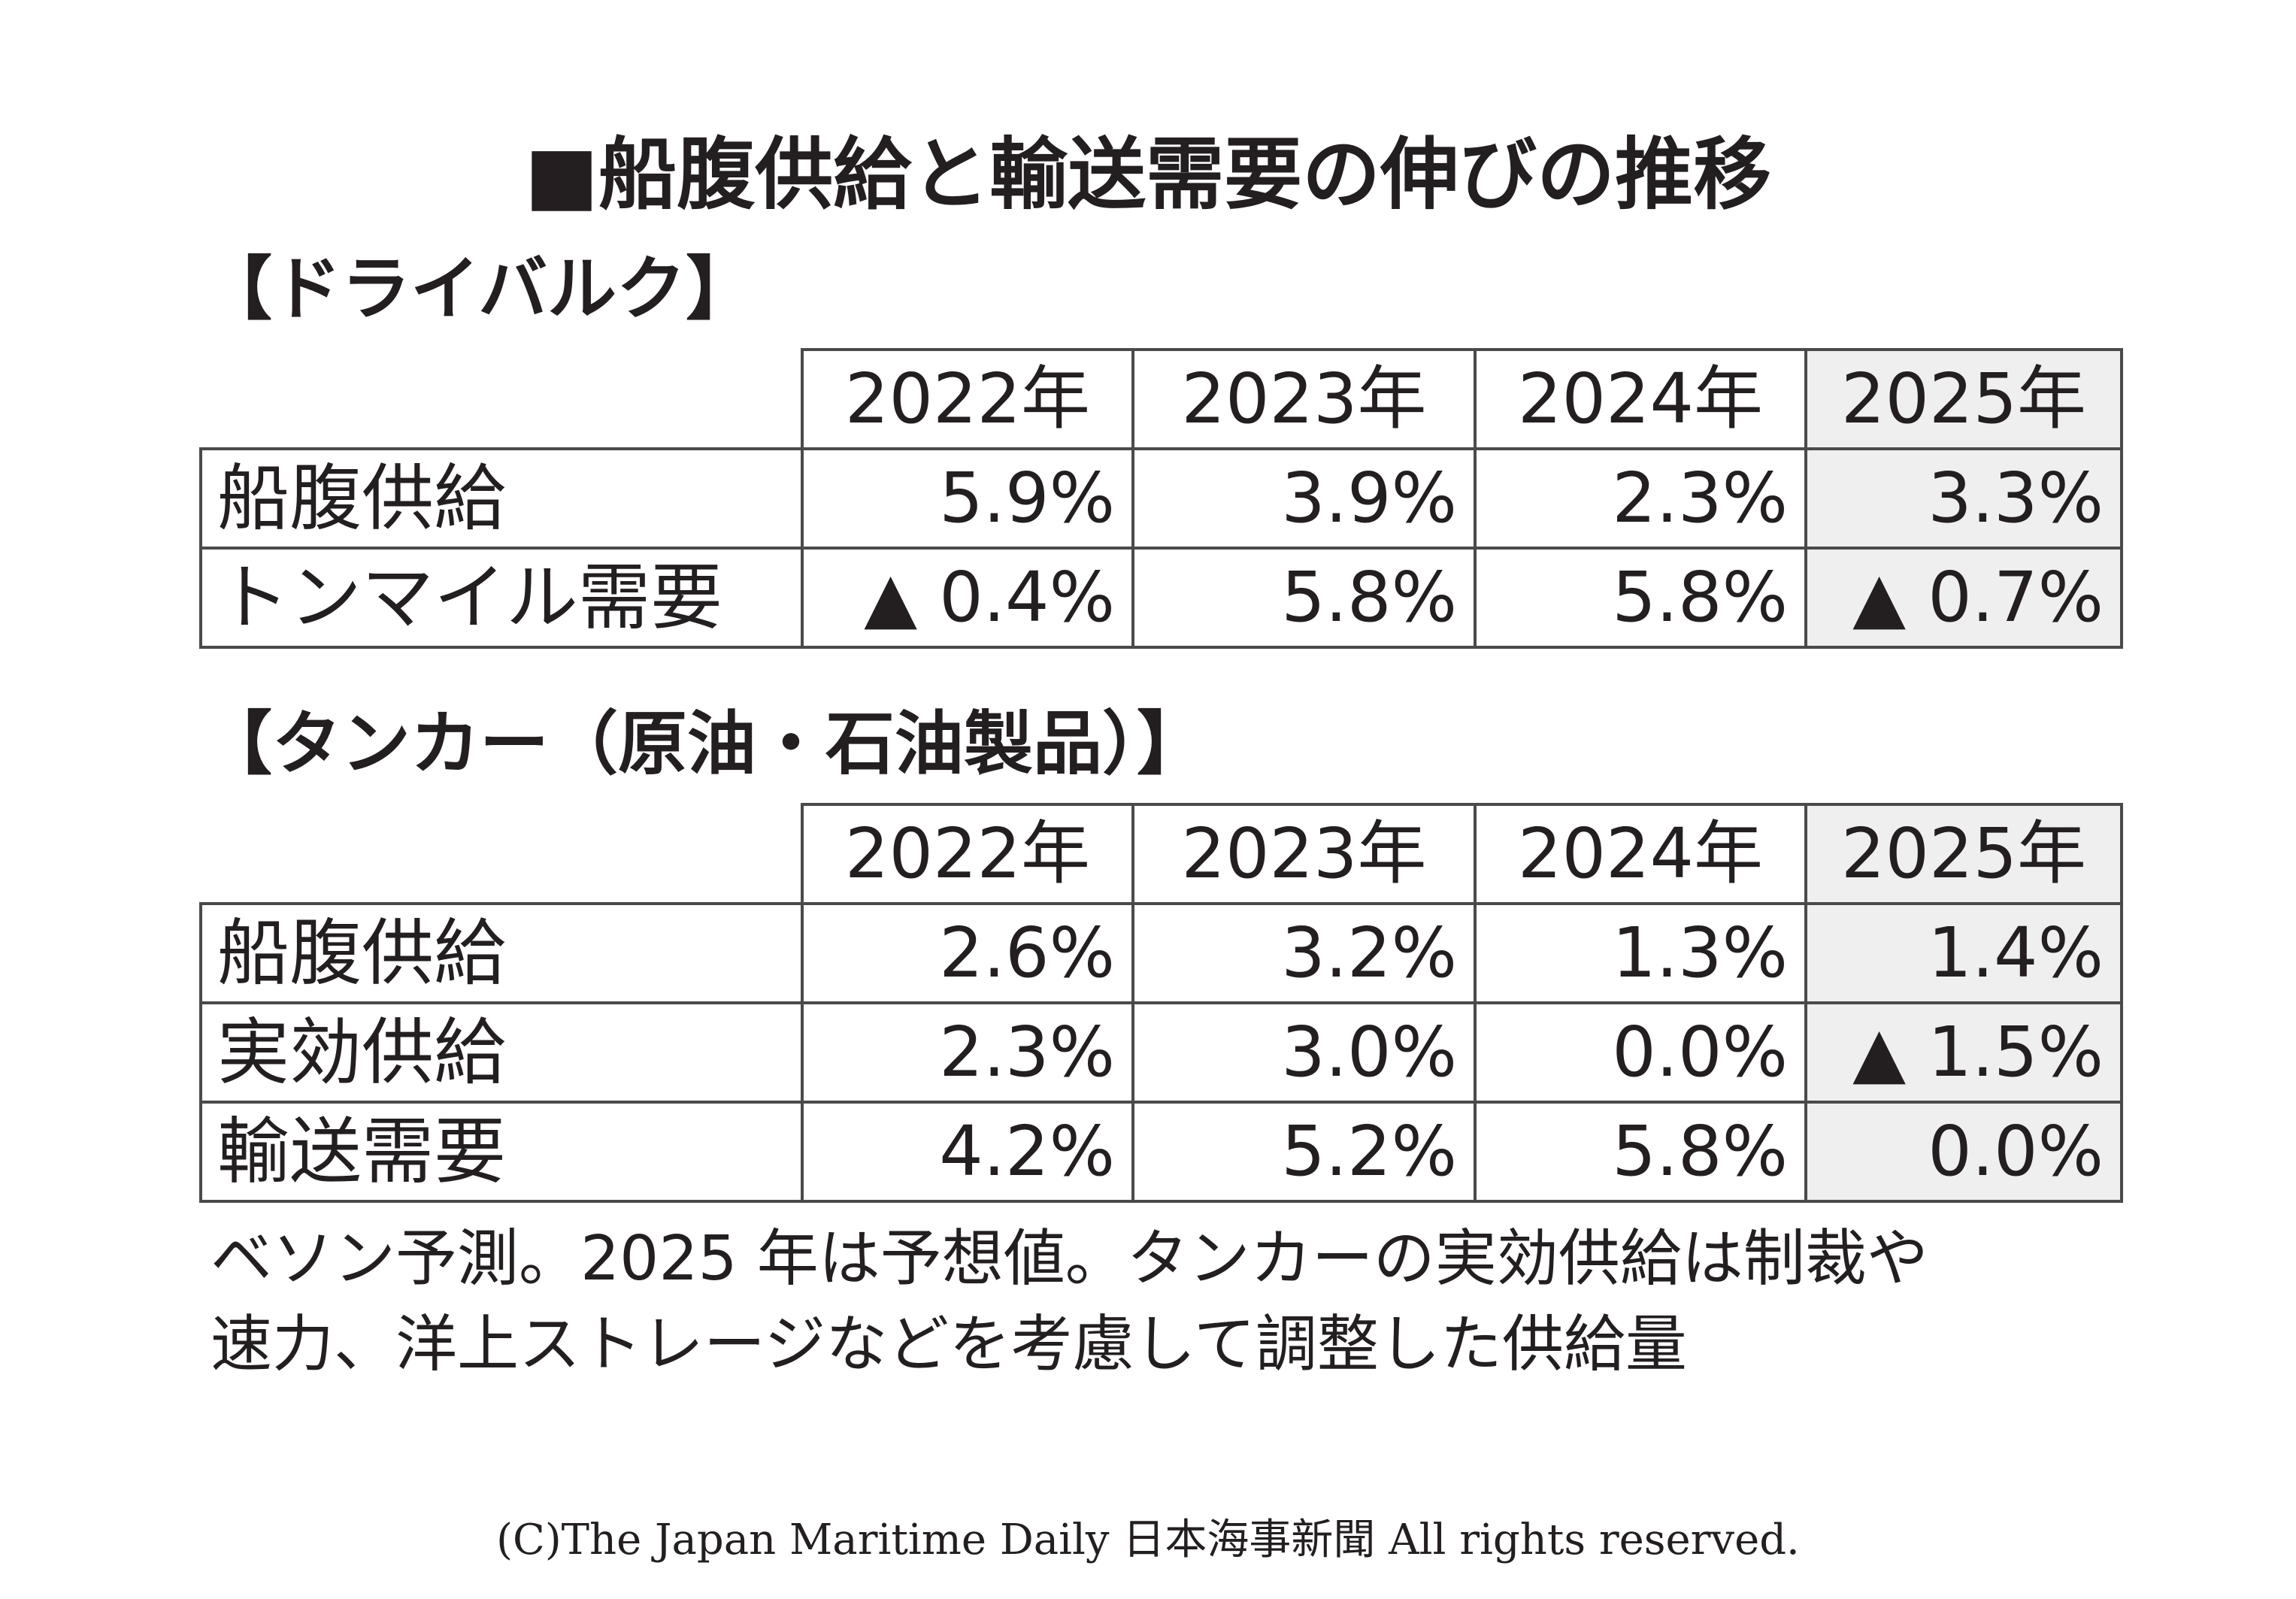 This screenshot has width=2296, height=1599. I want to click on table-cell: 5.2%, so click(1304, 1152).